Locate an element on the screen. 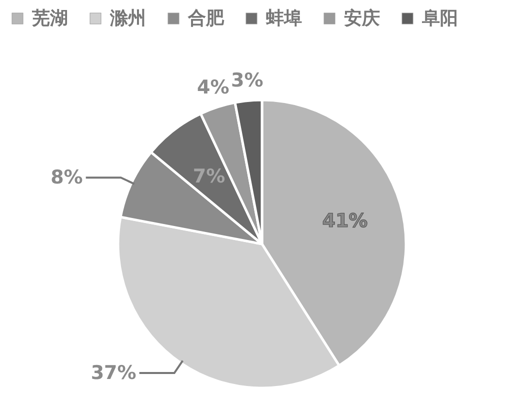 The image size is (526, 396). data-label: 8% is located at coordinates (66, 177).